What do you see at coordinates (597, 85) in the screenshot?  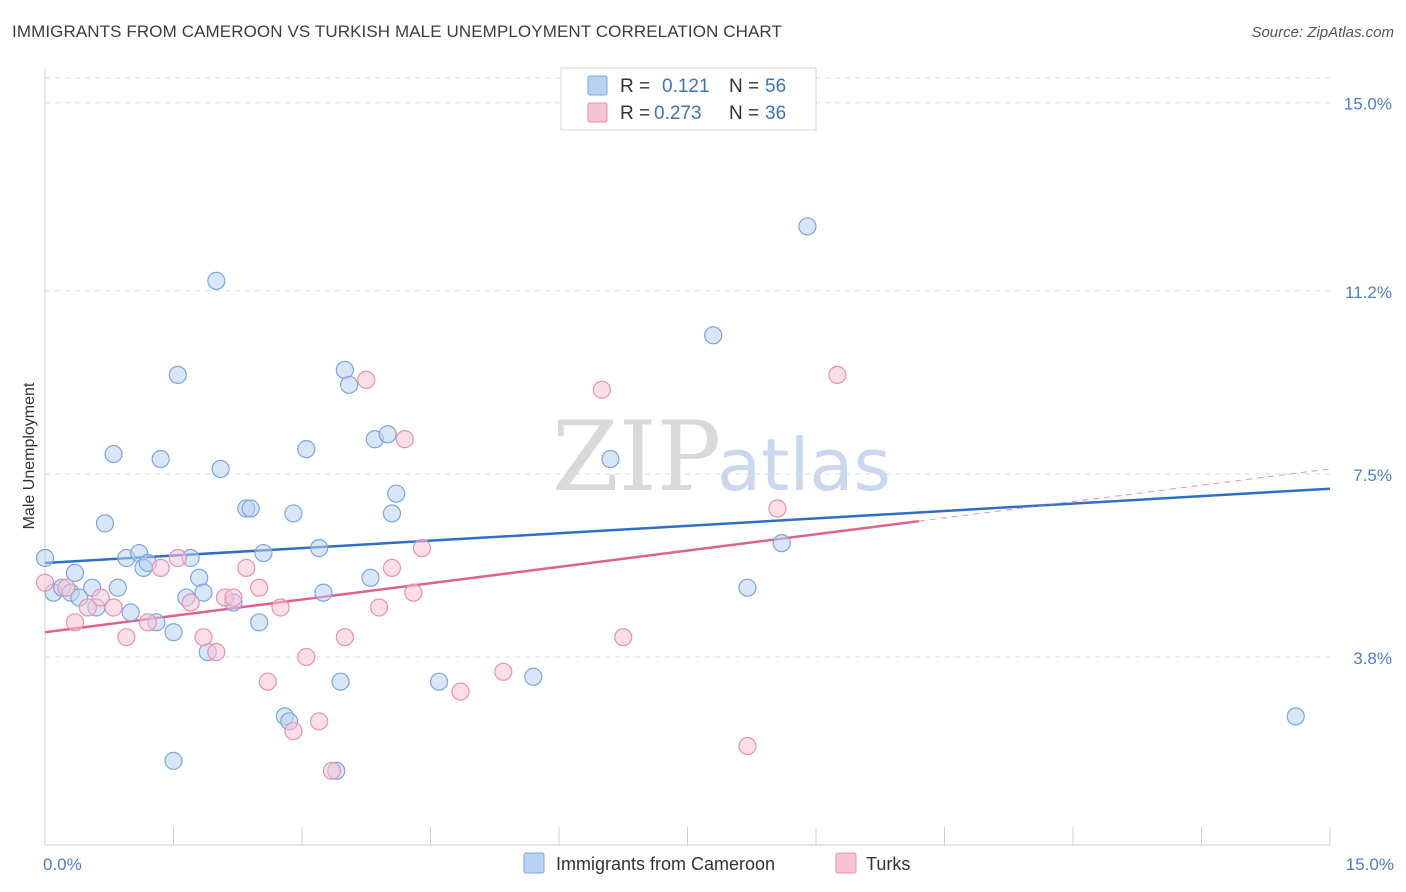 I see `legend-swatch-blue` at bounding box center [597, 85].